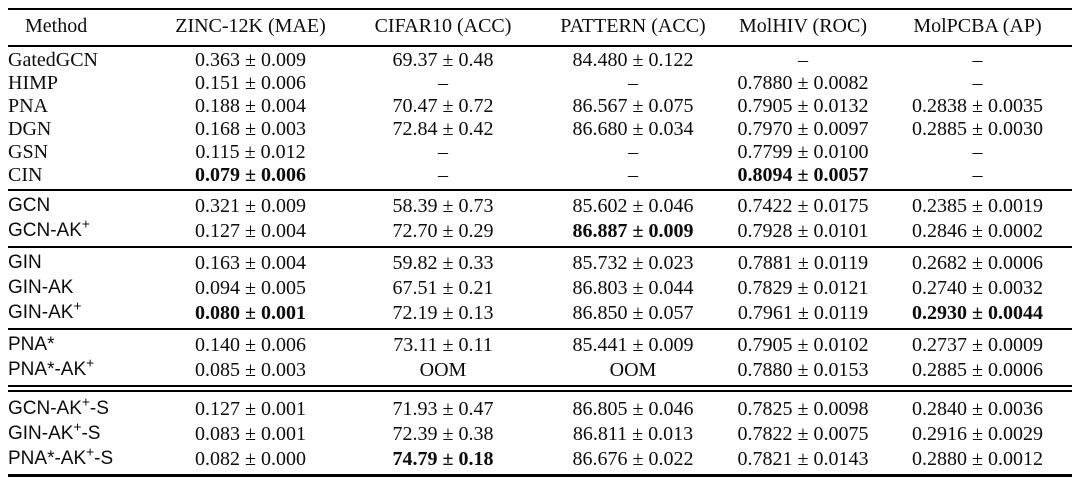 This screenshot has width=1080, height=482. Describe the element at coordinates (250, 26) in the screenshot. I see `col-header-zinc12k: ZINC-12K (MAE)` at that location.